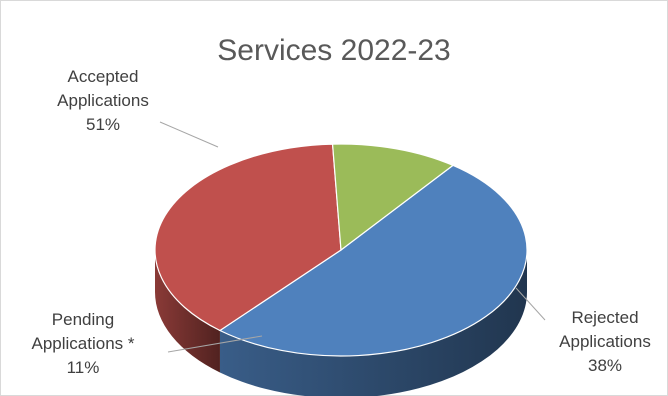  Describe the element at coordinates (82, 343) in the screenshot. I see `data-label-category: Applications *` at that location.